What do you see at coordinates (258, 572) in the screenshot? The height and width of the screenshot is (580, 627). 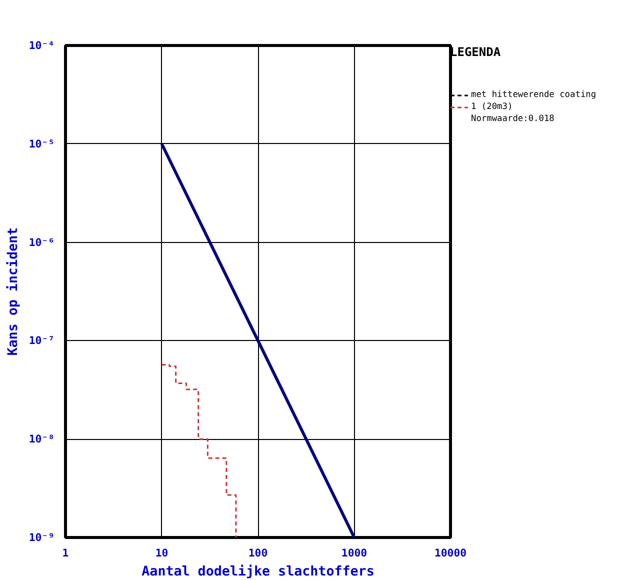 I see `x-axis-title: Aantal dodelijke slachtoffers` at bounding box center [258, 572].